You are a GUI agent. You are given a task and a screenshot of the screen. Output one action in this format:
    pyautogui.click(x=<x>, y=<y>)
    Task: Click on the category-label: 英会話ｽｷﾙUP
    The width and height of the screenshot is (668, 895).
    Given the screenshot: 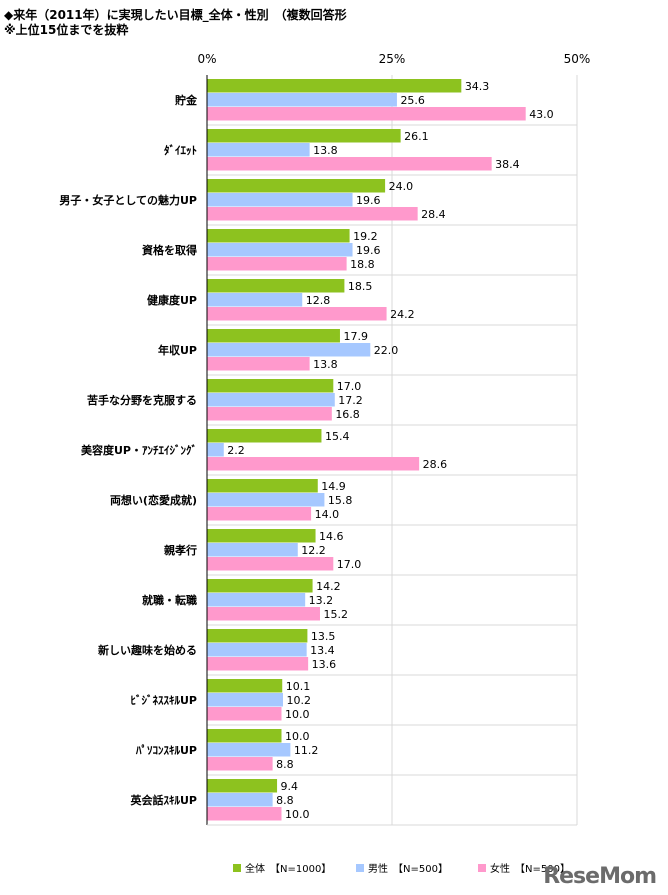 What is the action you would take?
    pyautogui.click(x=164, y=800)
    